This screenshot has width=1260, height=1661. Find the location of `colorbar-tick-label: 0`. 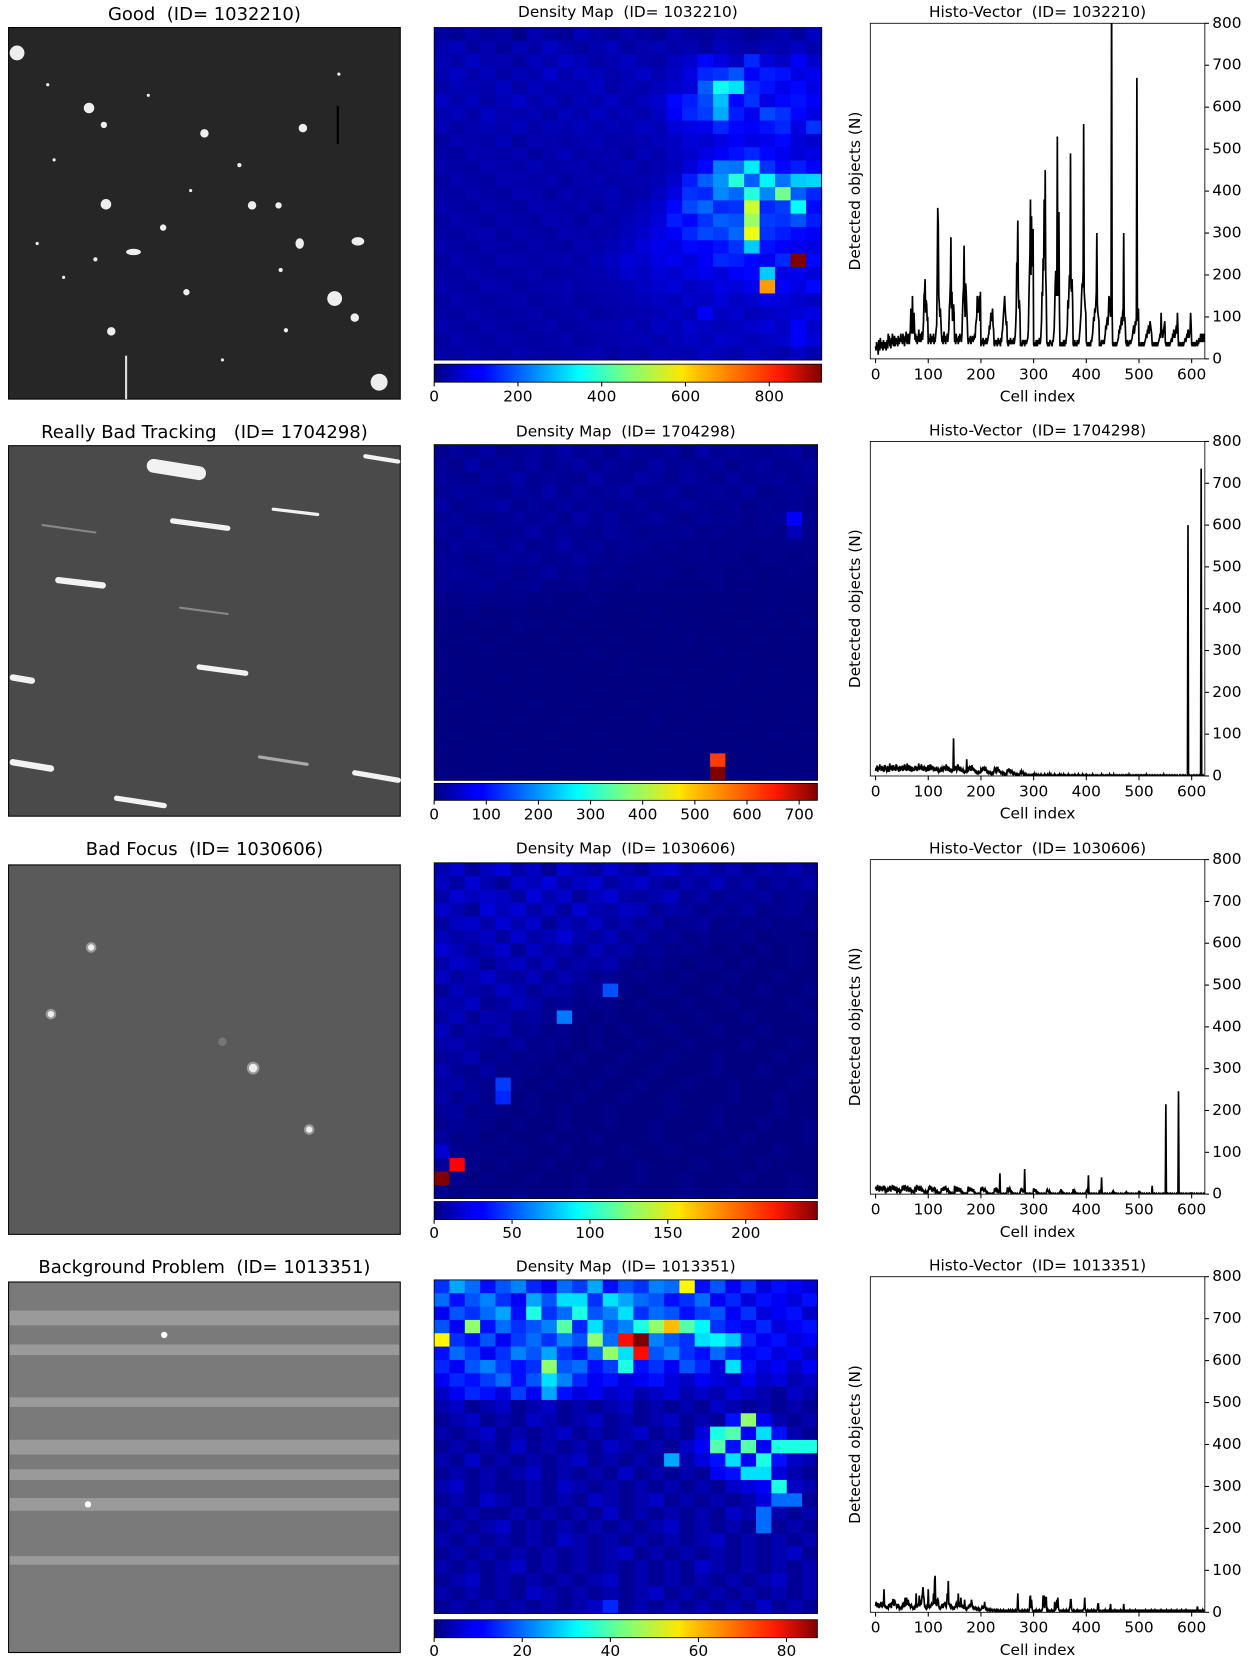

colorbar-tick-label: 0 is located at coordinates (434, 1651).